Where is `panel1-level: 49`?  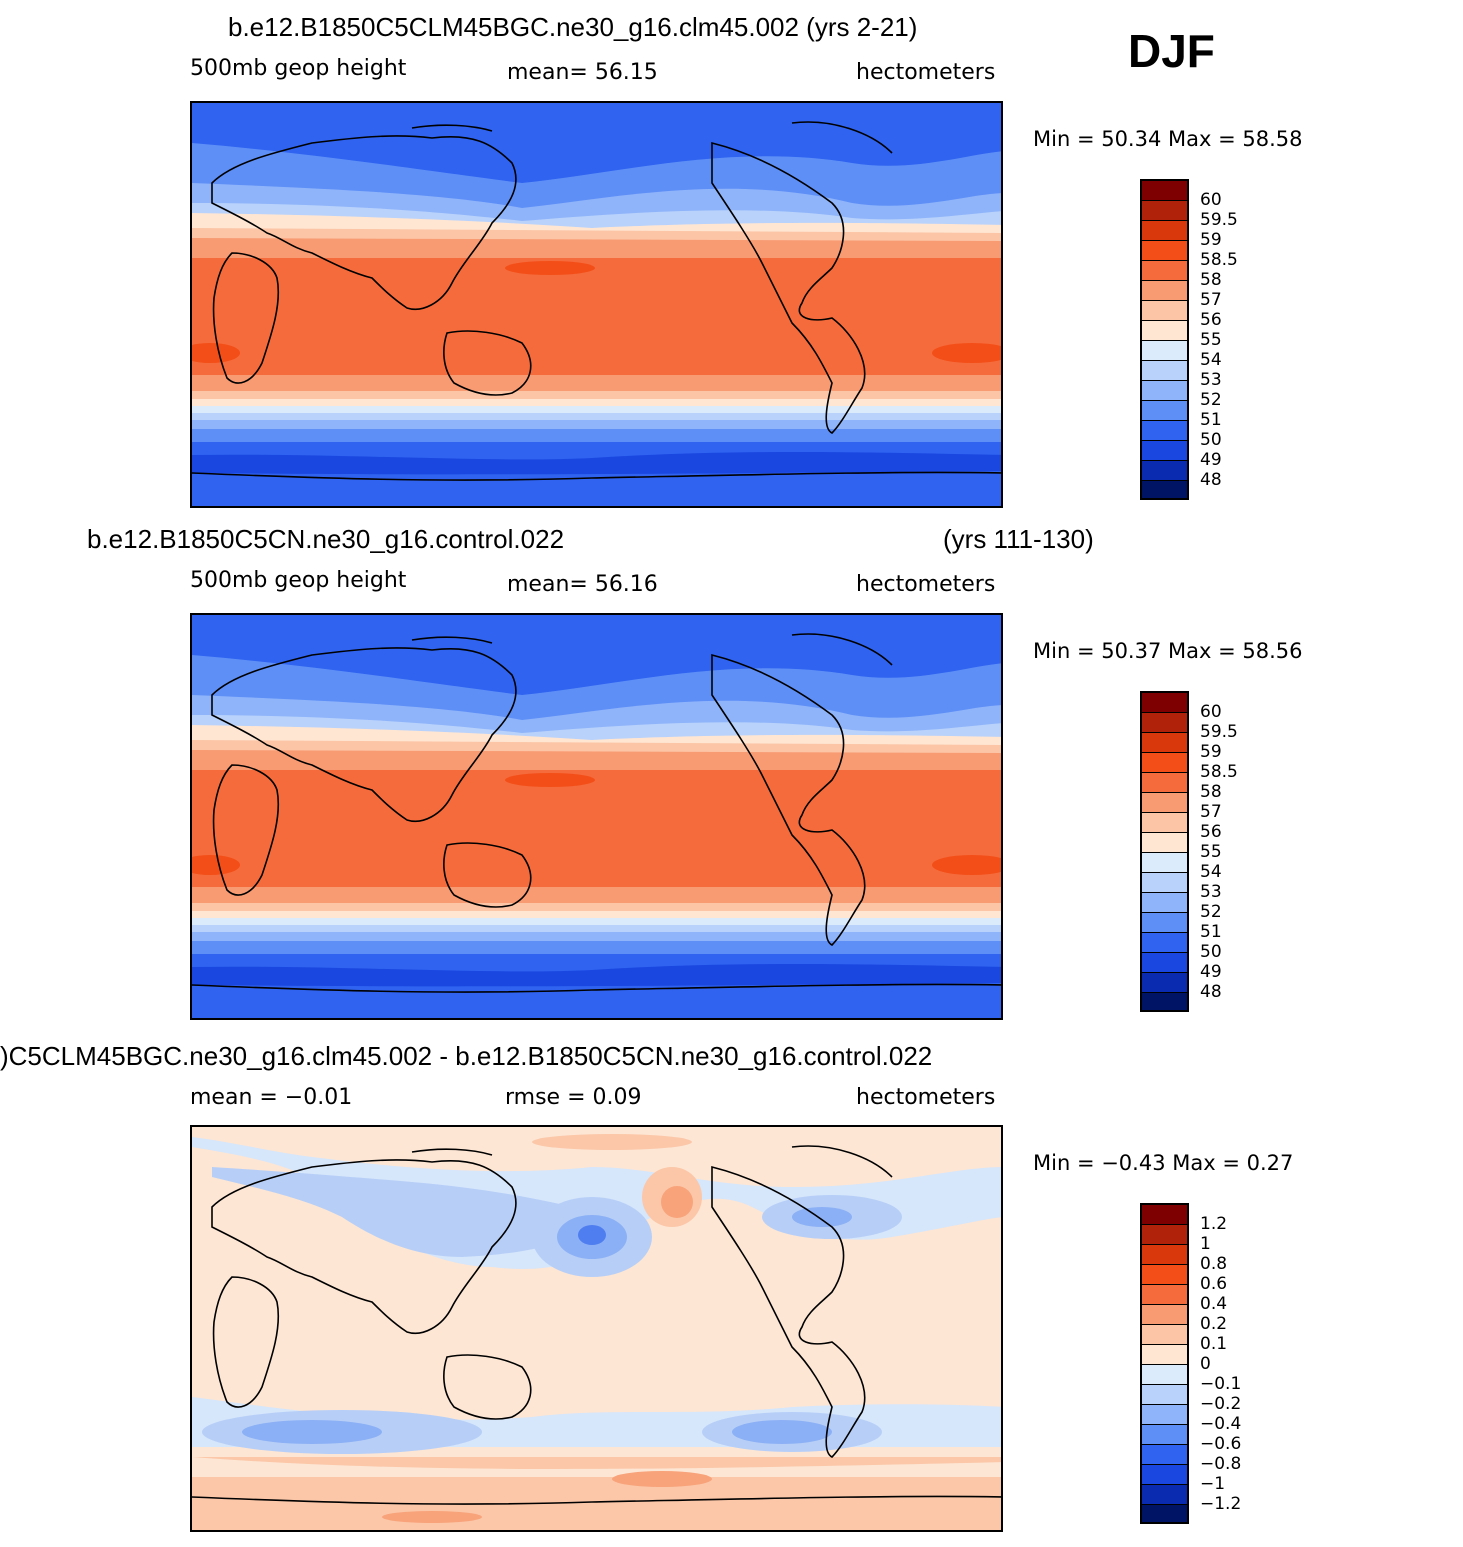 panel1-level: 49 is located at coordinates (1211, 460).